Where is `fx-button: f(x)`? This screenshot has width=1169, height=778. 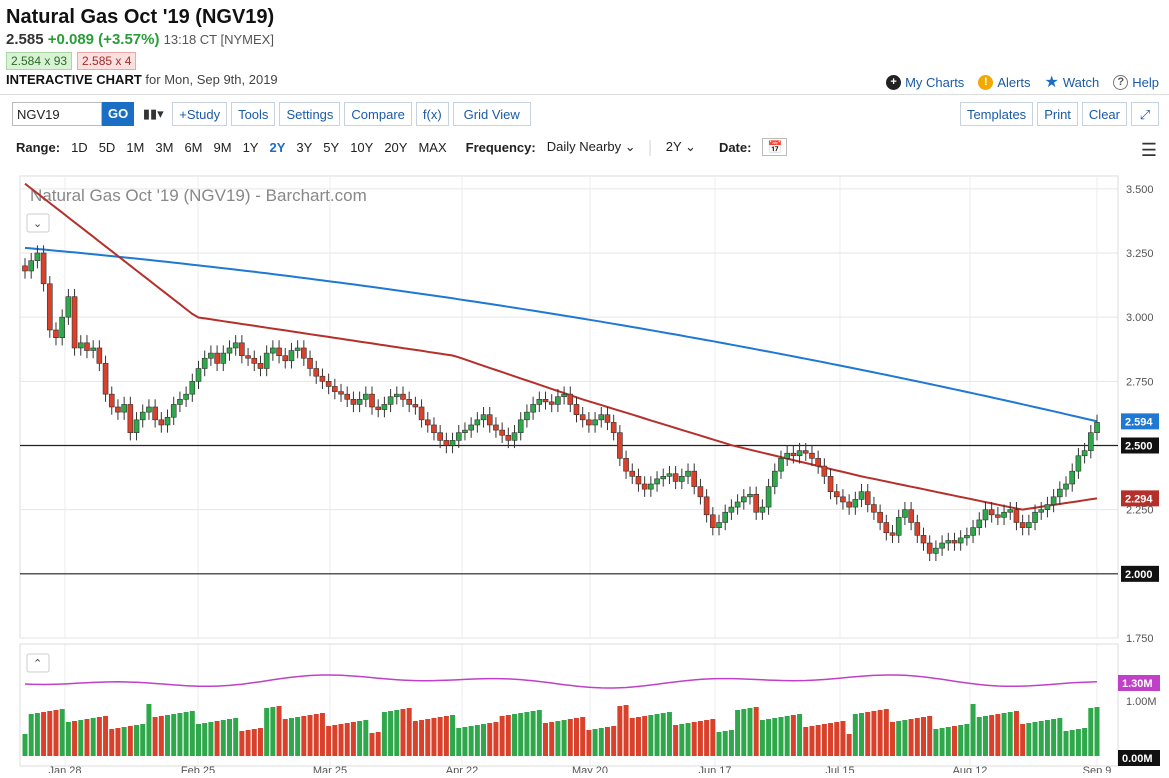
fx-button: f(x) is located at coordinates (432, 114).